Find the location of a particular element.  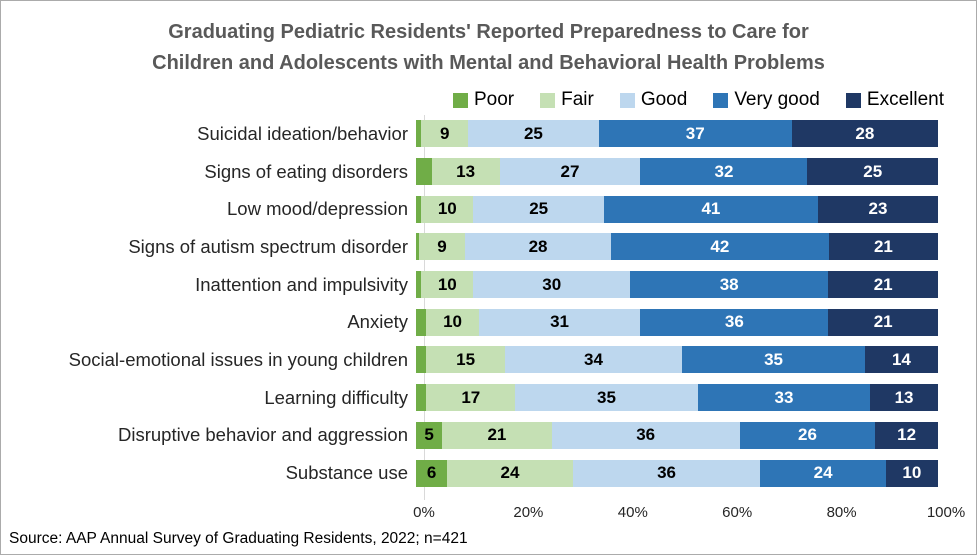

bar-segment-poor: 5 is located at coordinates (429, 435).